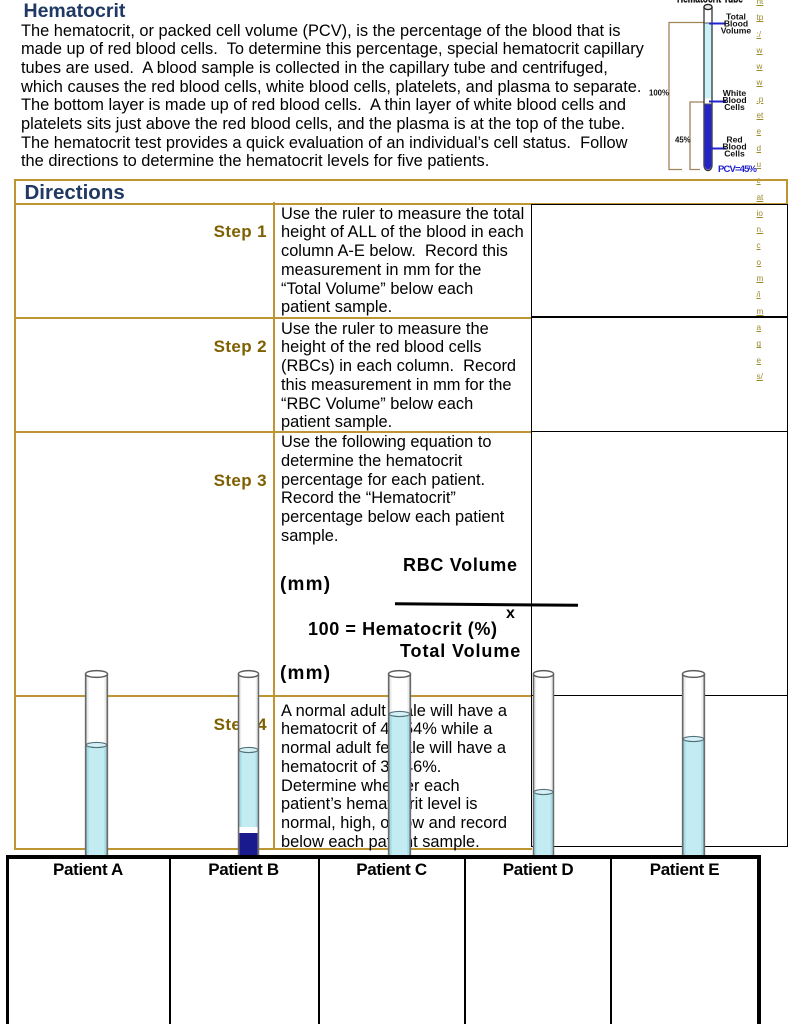 This screenshot has width=793, height=1030. Describe the element at coordinates (659, 93) in the screenshot. I see `svg-text: 100%` at that location.